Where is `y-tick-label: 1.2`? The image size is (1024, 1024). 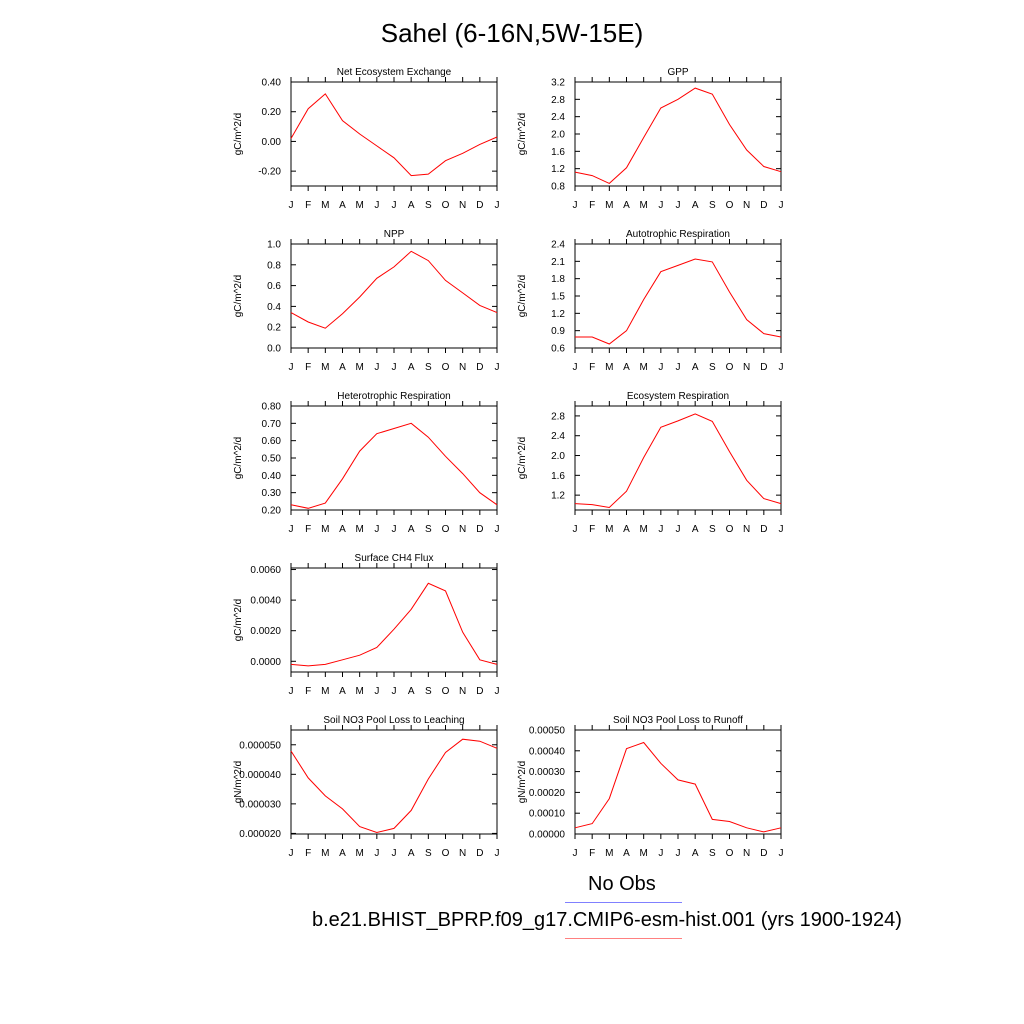 y-tick-label: 1.2 is located at coordinates (558, 496).